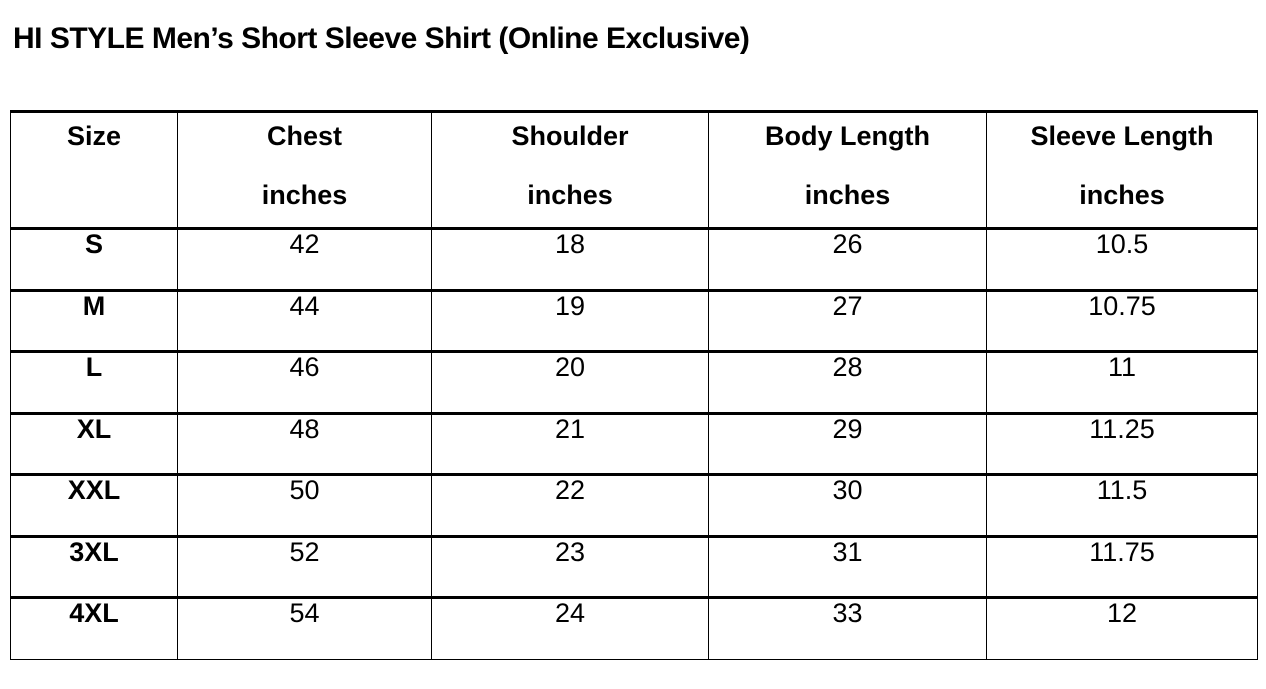 The image size is (1266, 689). Describe the element at coordinates (94, 505) in the screenshot. I see `row-size-label: XXL` at that location.